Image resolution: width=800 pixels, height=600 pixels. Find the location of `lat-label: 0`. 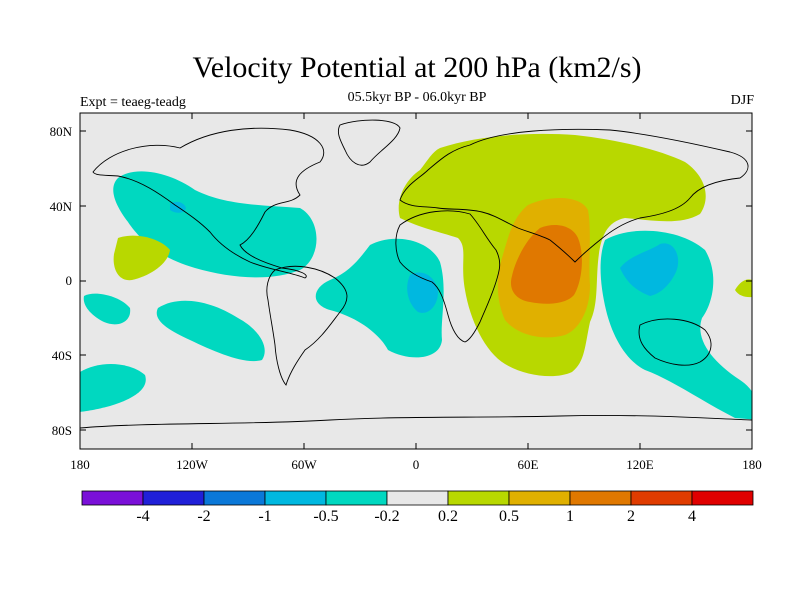

lat-label: 0 is located at coordinates (69, 280).